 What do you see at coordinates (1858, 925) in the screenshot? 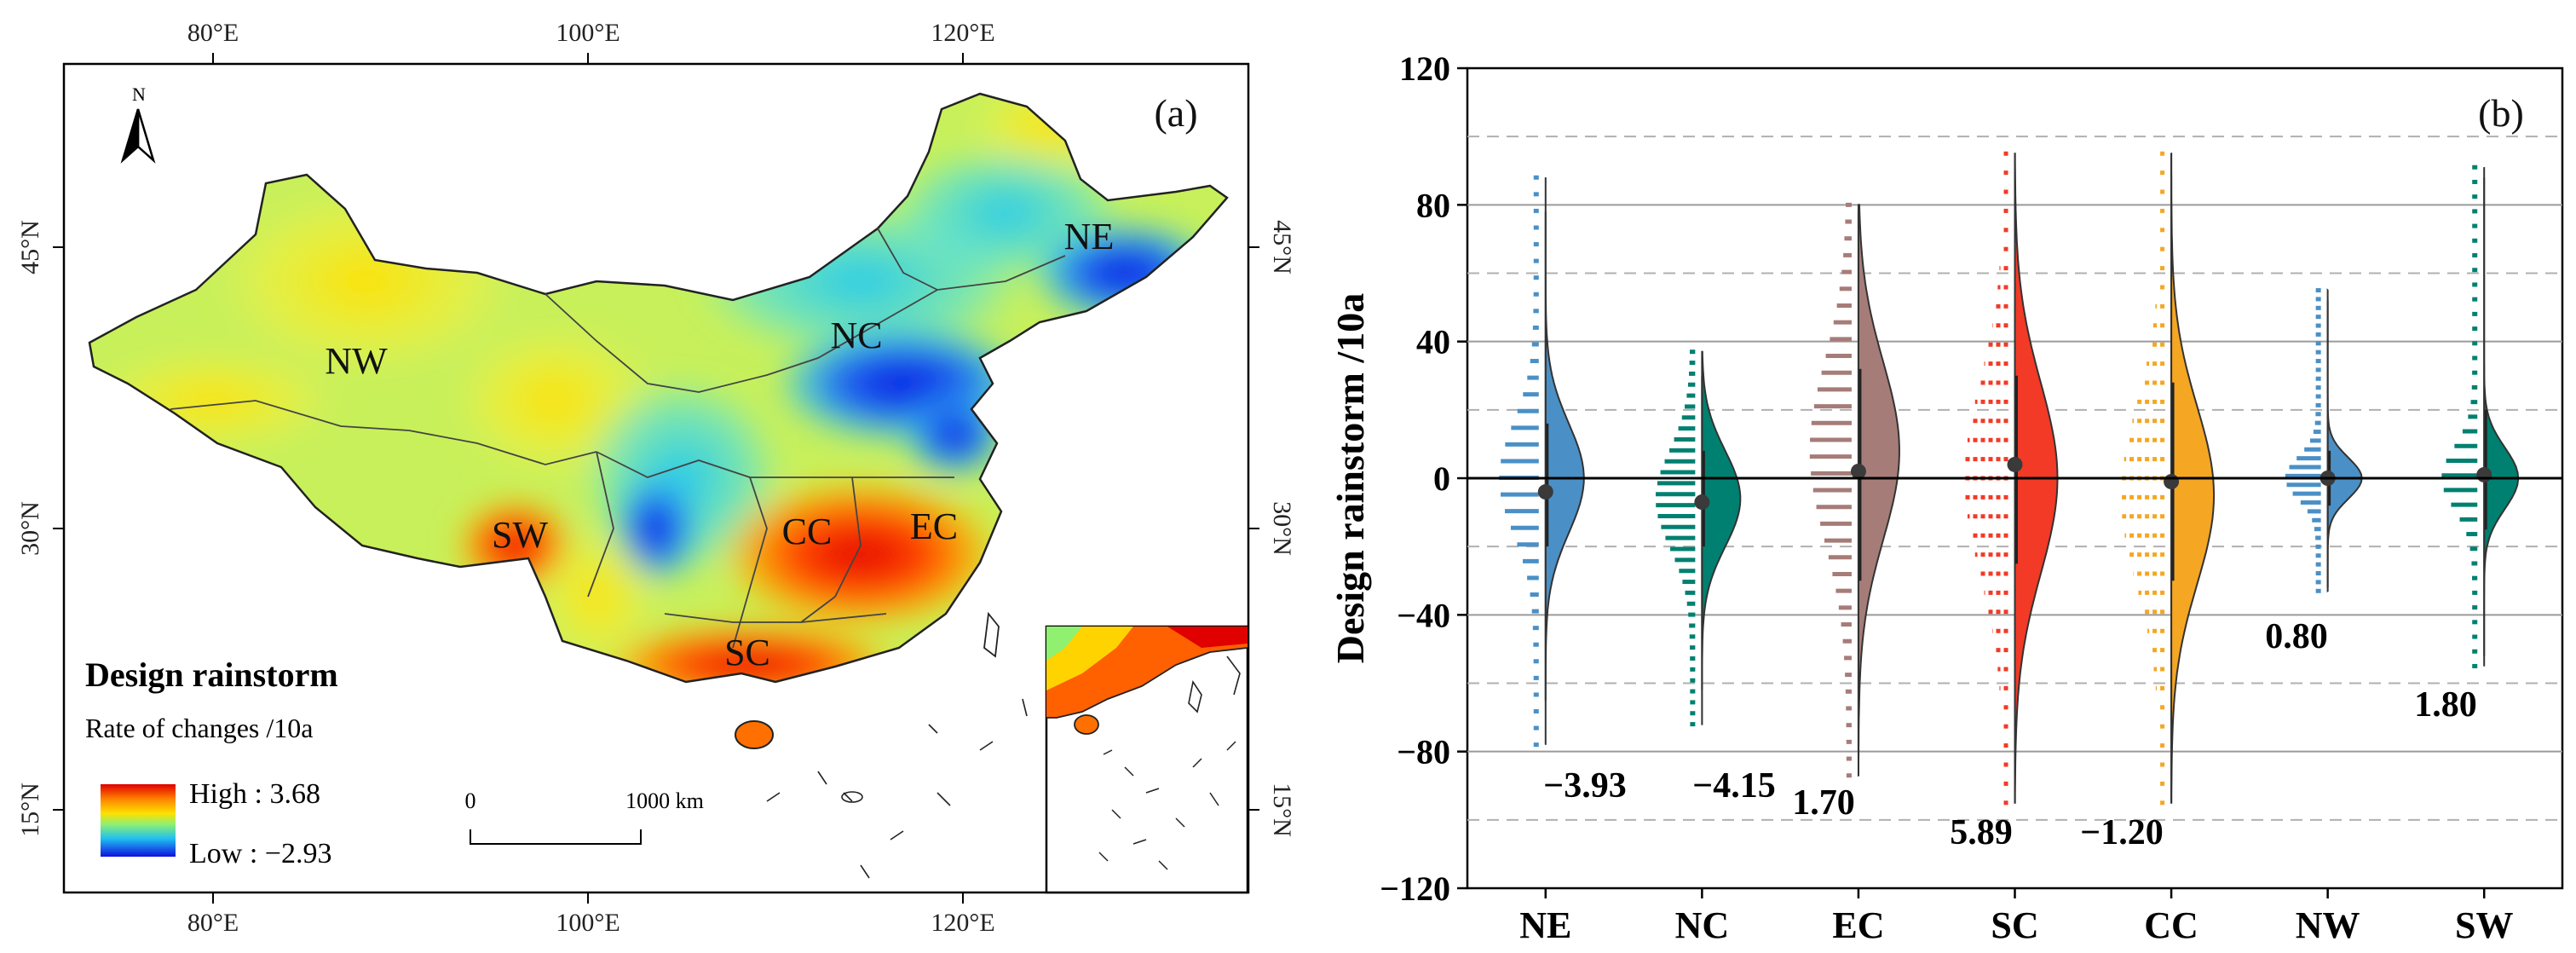
I see `x-tick-label: EC` at bounding box center [1858, 925].